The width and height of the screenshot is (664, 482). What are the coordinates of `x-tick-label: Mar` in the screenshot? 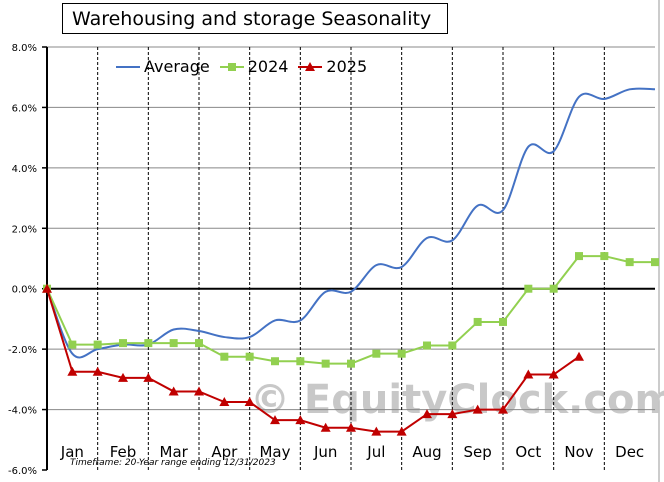 It's located at (174, 452).